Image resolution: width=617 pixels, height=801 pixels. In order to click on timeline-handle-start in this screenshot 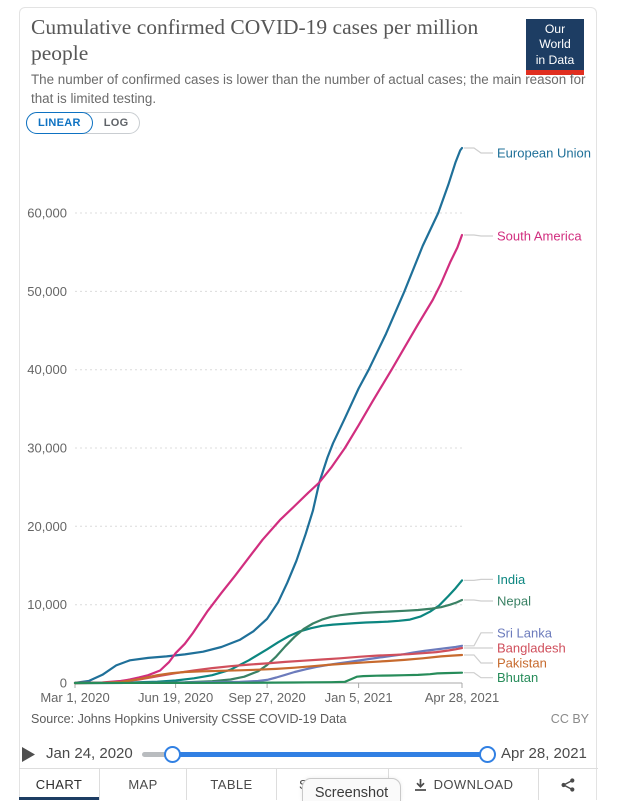, I will do `click(172, 754)`.